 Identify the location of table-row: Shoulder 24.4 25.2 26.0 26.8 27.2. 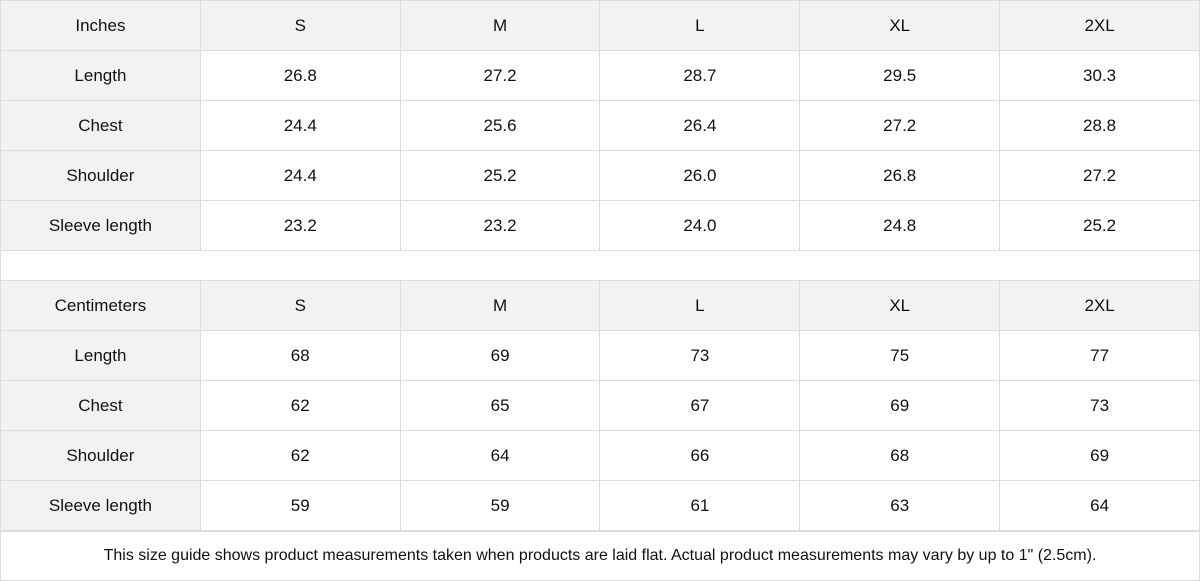
(600, 175).